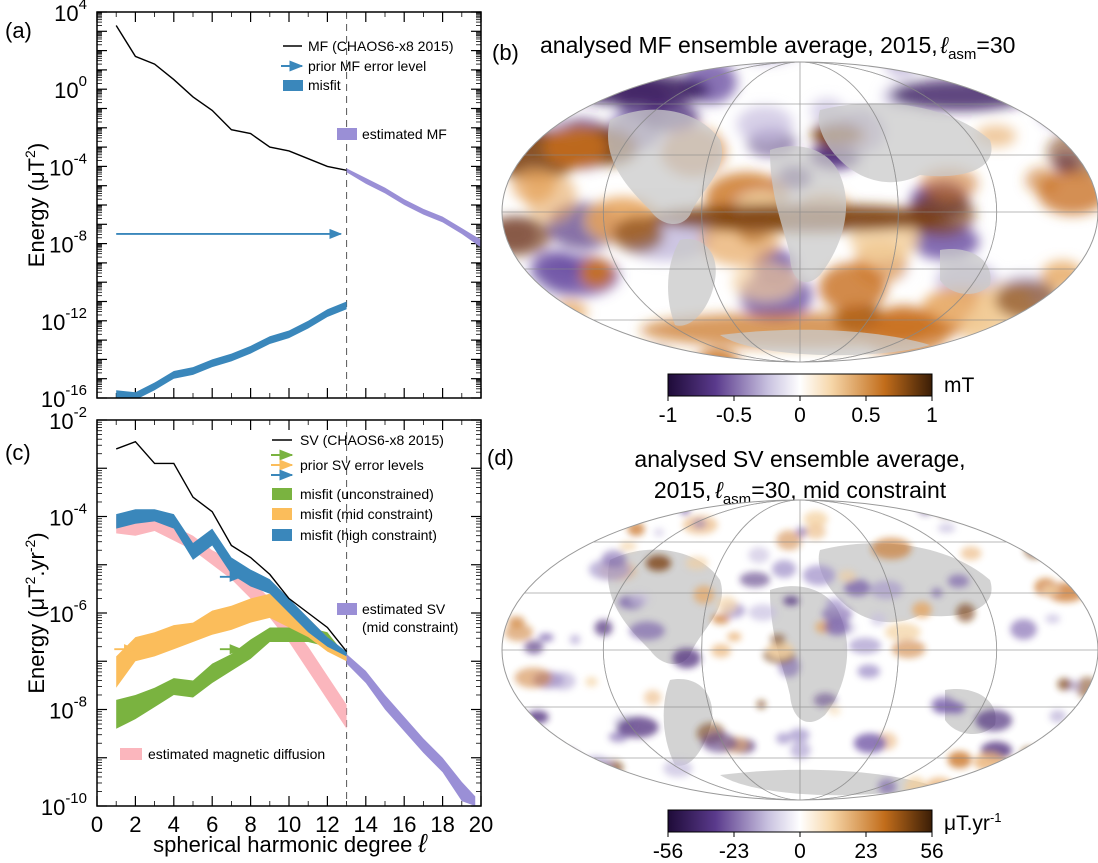 The image size is (1098, 863). I want to click on x-tick-labels-c: 0 2 4 6 8 10 12 14 16 18 20, so click(292, 824).